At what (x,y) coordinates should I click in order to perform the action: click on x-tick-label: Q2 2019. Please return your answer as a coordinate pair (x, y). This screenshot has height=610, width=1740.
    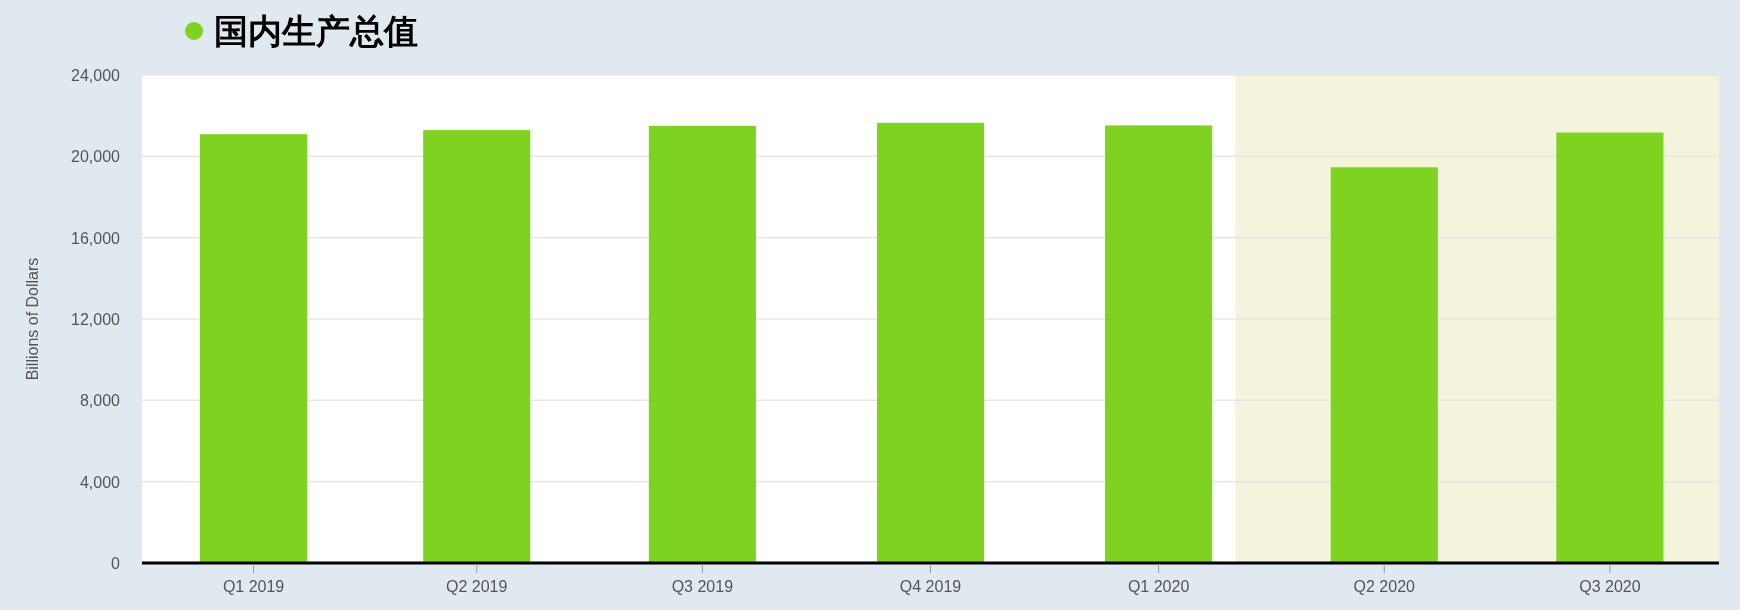
    Looking at the image, I should click on (477, 586).